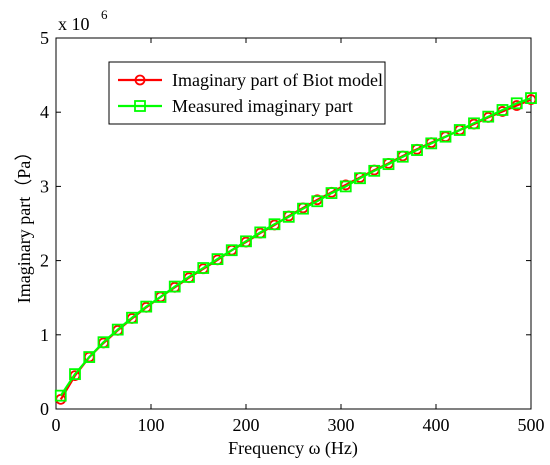 The height and width of the screenshot is (465, 550). I want to click on y-tick-label: 3, so click(44, 186).